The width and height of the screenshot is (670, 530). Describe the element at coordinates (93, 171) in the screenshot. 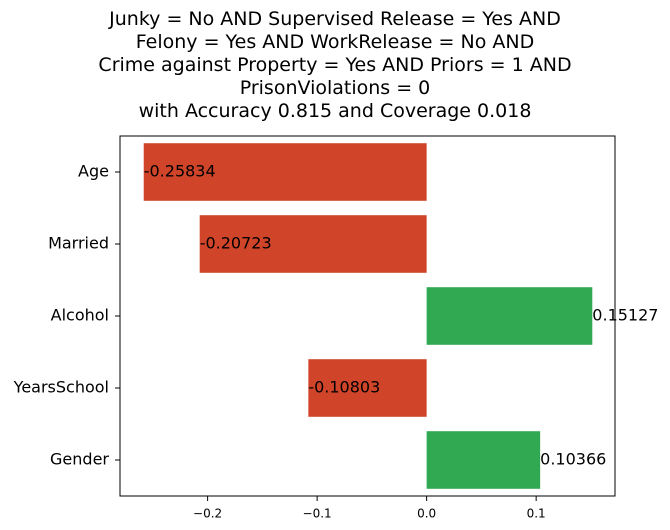

I see `y-tick-label-age: Age` at that location.